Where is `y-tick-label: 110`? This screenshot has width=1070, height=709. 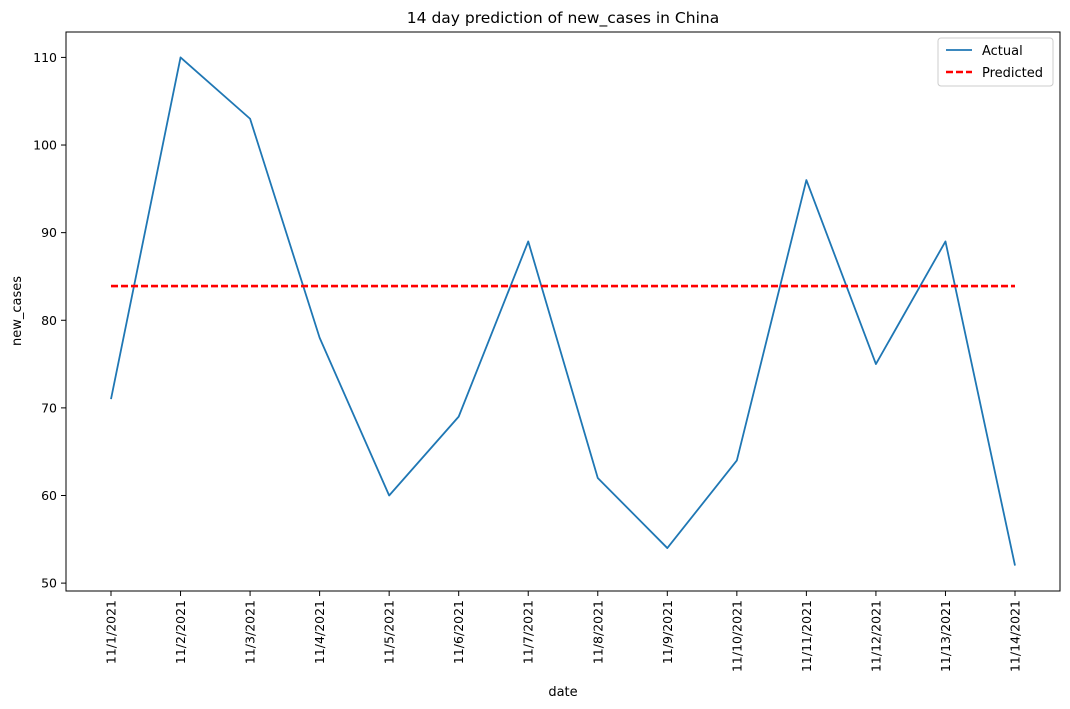 y-tick-label: 110 is located at coordinates (45, 57).